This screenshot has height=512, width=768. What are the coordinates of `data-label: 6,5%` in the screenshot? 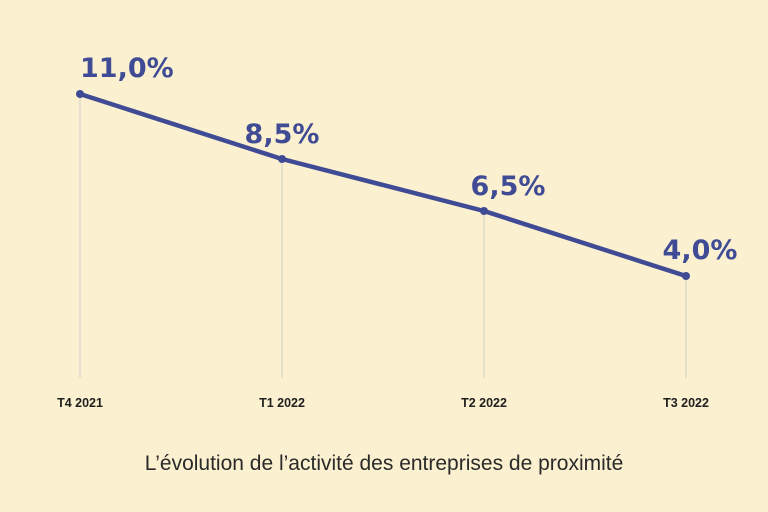 It's located at (508, 186).